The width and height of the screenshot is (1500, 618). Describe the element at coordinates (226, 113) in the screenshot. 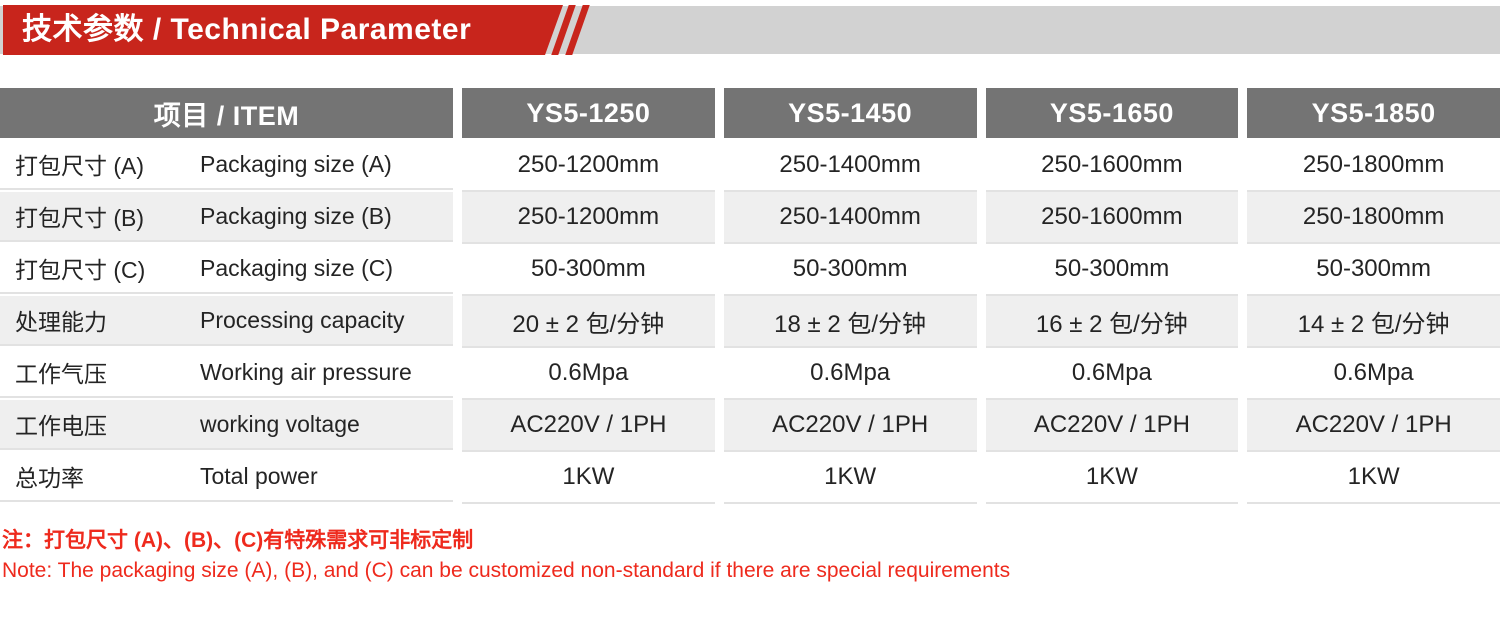

I see `column-header-item: 项目 / ITEM` at that location.